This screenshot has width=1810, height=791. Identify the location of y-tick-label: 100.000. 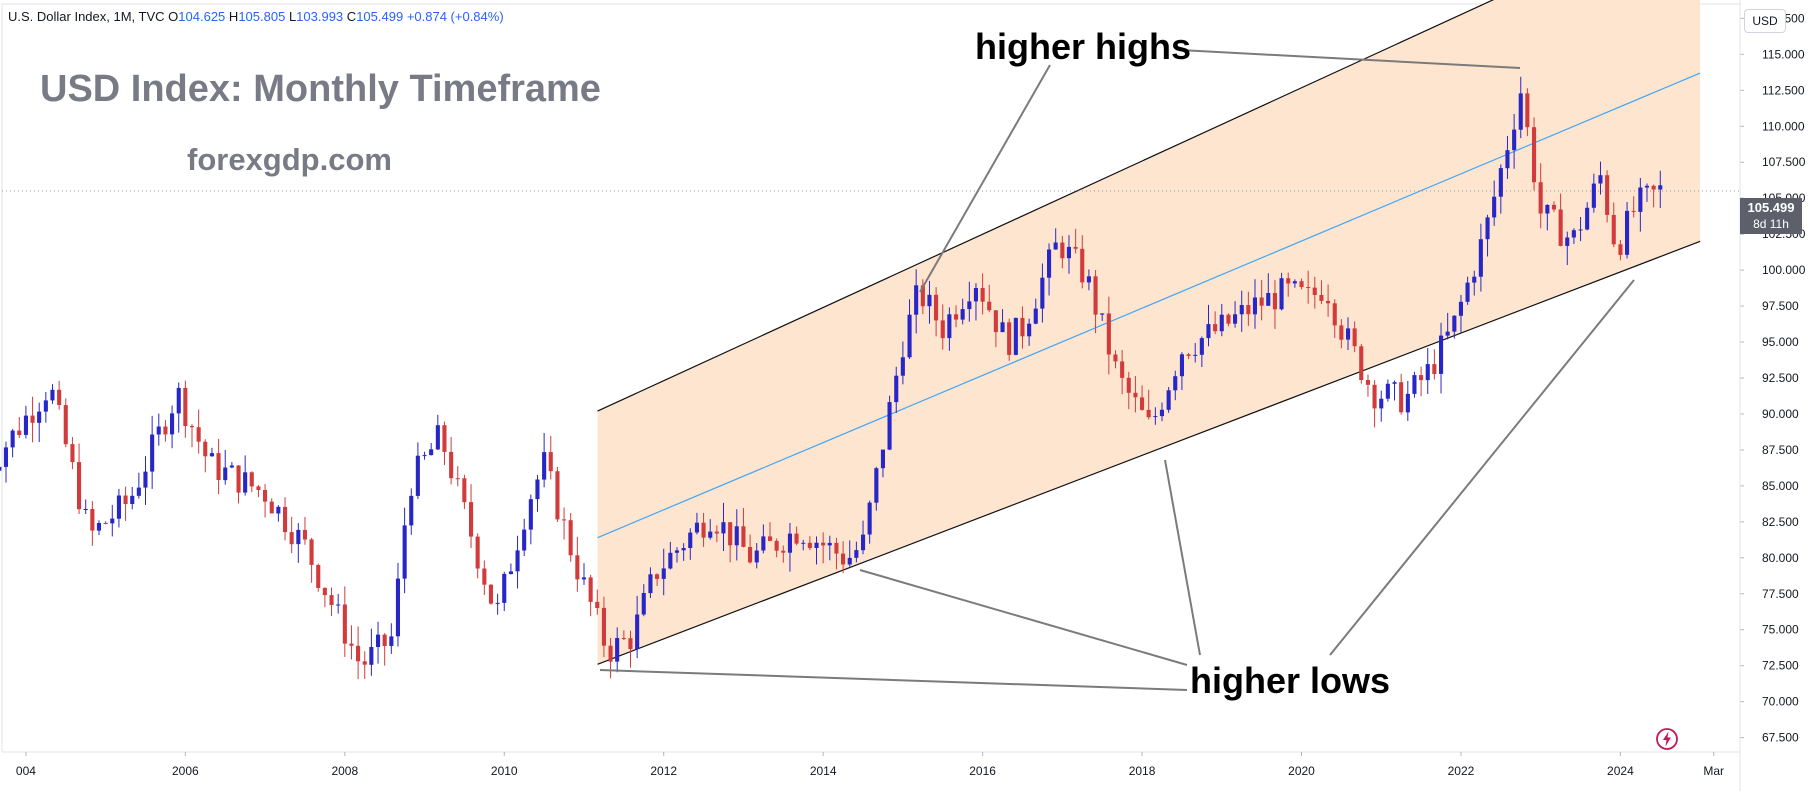
(1784, 270).